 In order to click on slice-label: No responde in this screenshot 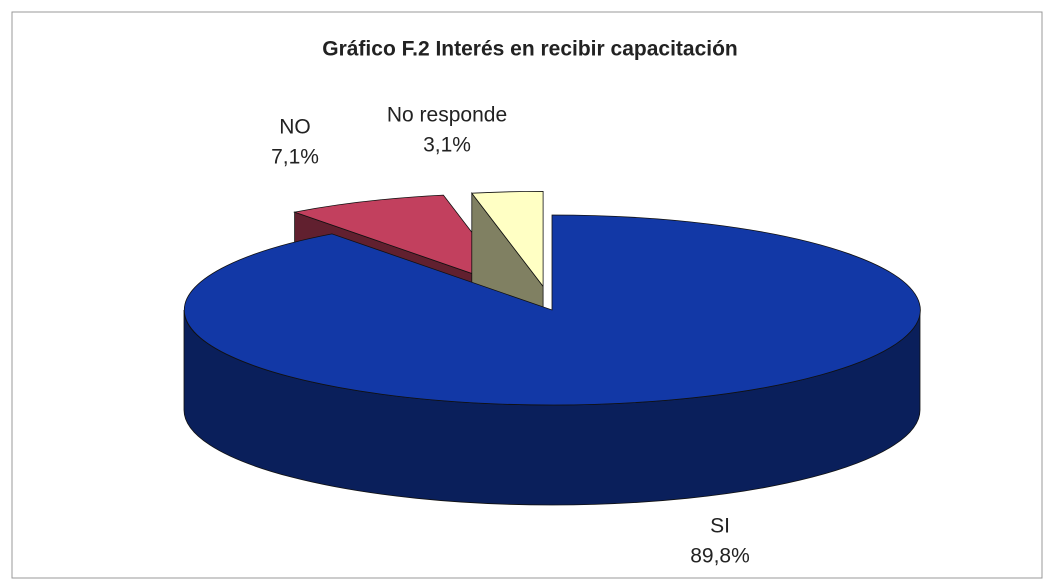, I will do `click(447, 115)`.